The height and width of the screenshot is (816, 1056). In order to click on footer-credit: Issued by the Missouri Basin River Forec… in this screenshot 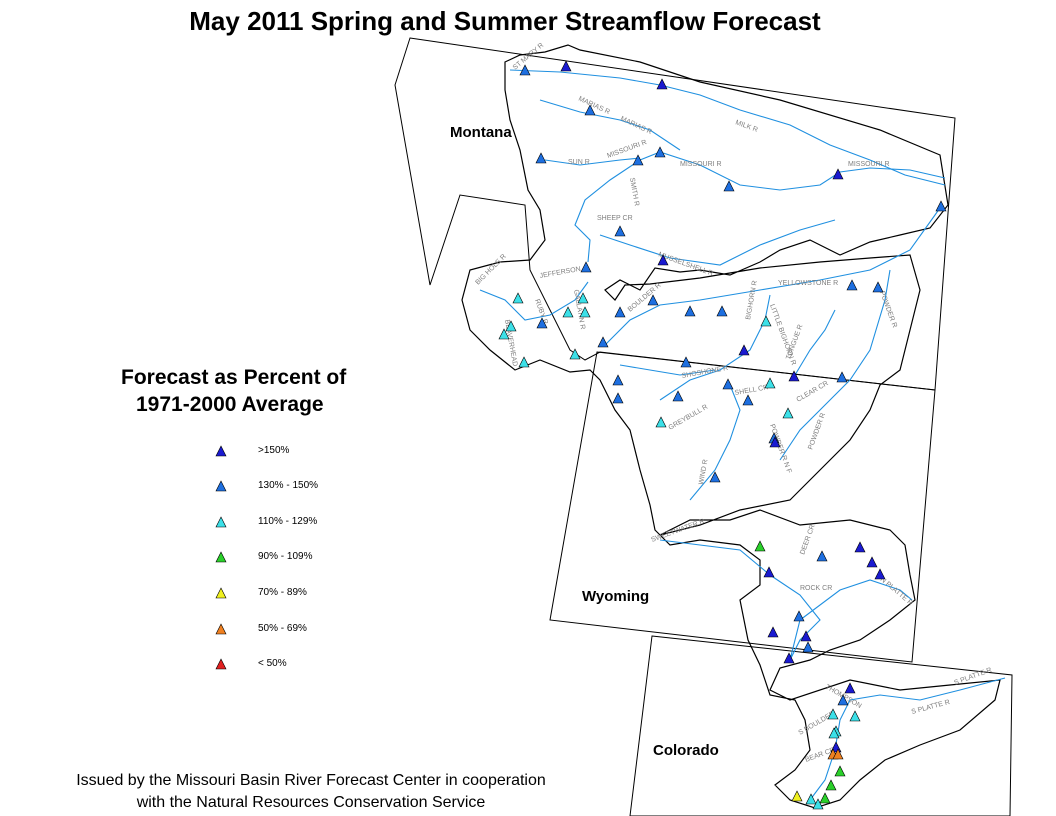, I will do `click(311, 792)`.